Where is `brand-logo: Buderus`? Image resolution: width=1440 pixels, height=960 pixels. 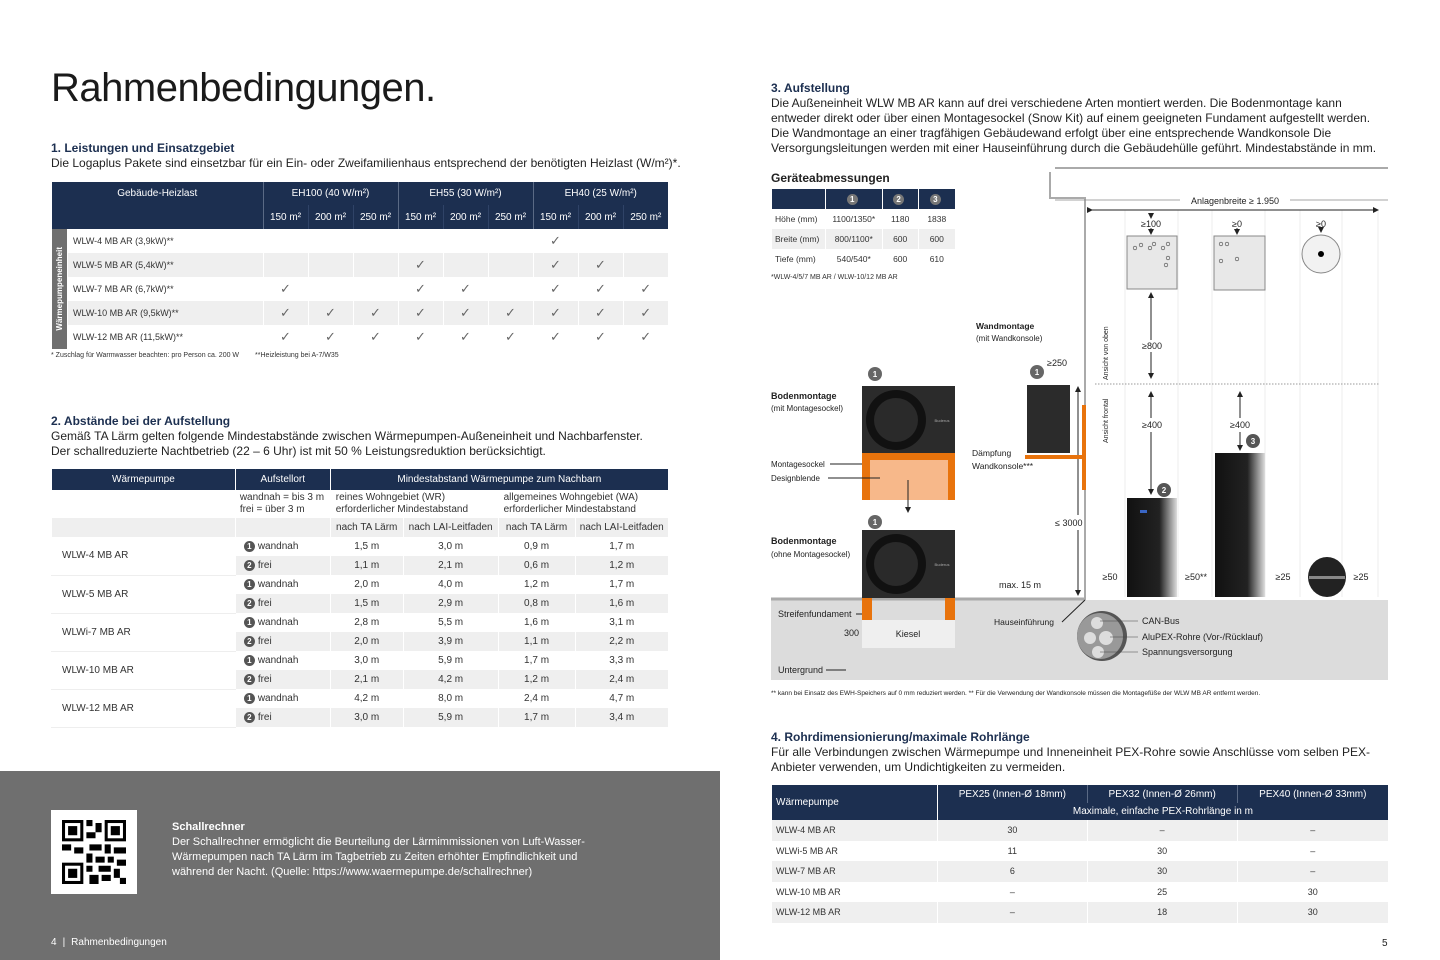
brand-logo: Buderus is located at coordinates (942, 420).